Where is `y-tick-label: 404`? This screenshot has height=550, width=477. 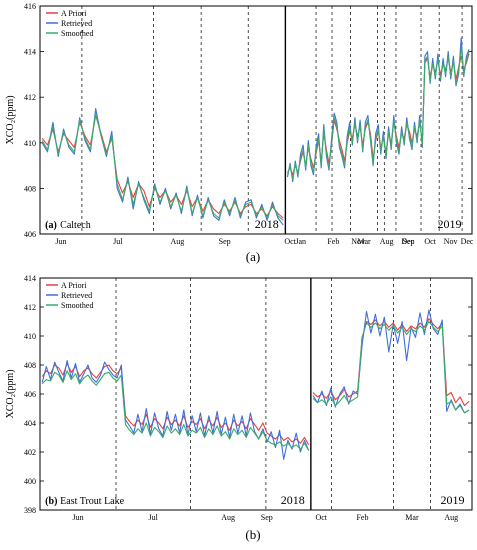
y-tick-label: 404 is located at coordinates (30, 423).